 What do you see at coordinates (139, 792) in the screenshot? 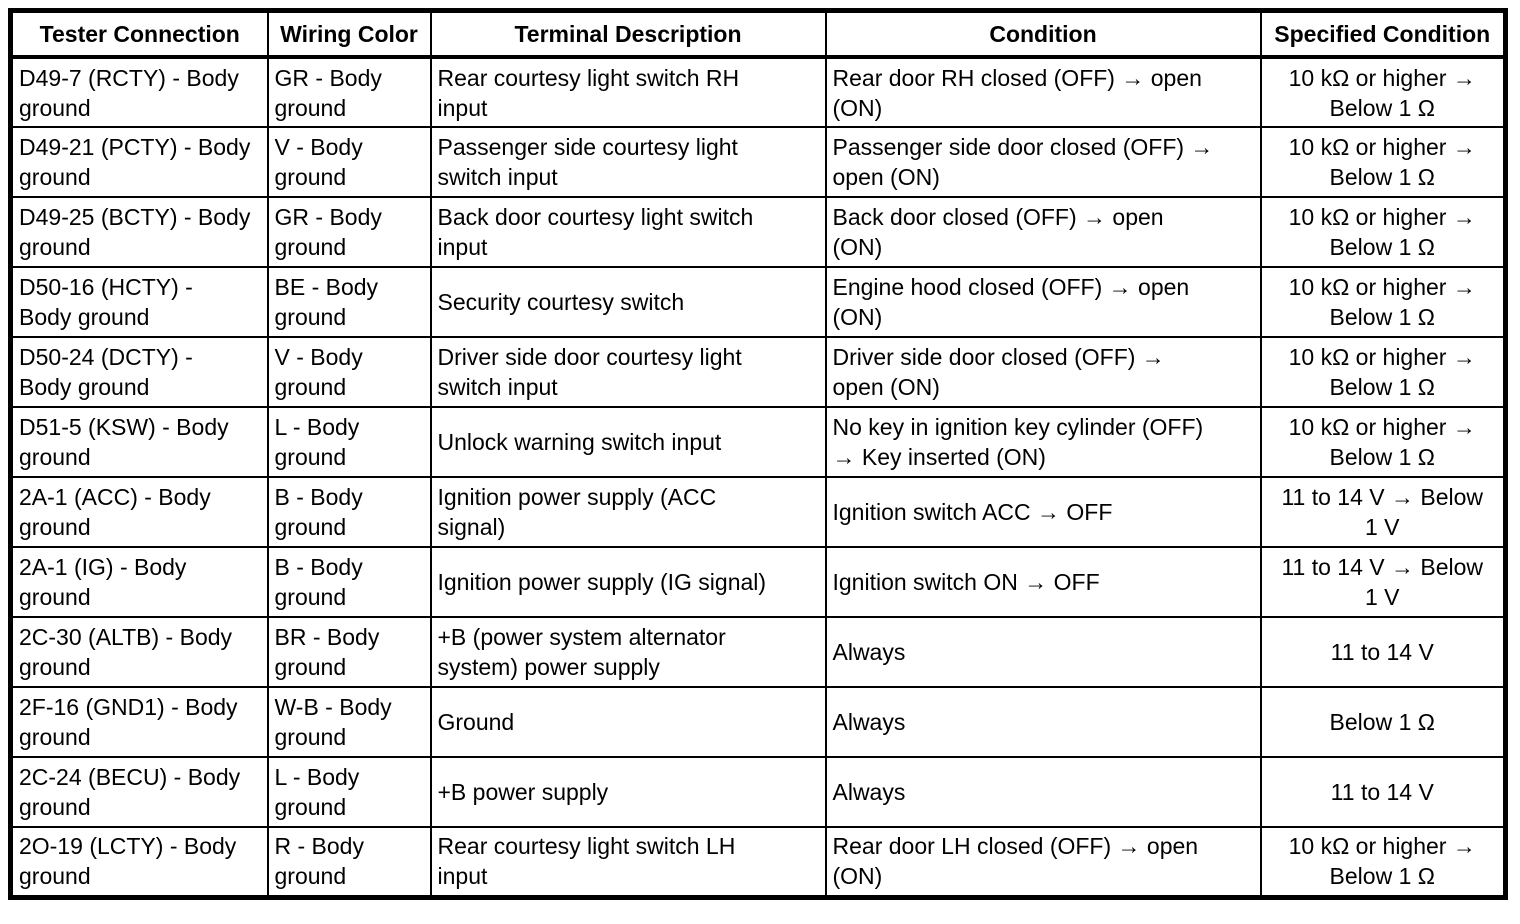
I see `cell-tester-connection: 2C-24 (BECU) - Body ground` at bounding box center [139, 792].